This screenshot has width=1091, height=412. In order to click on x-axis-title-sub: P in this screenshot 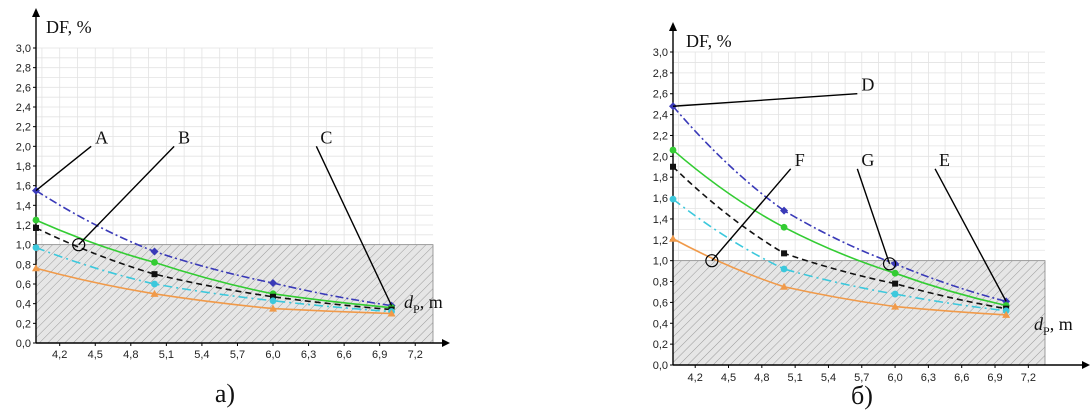, I will do `click(1046, 331)`.